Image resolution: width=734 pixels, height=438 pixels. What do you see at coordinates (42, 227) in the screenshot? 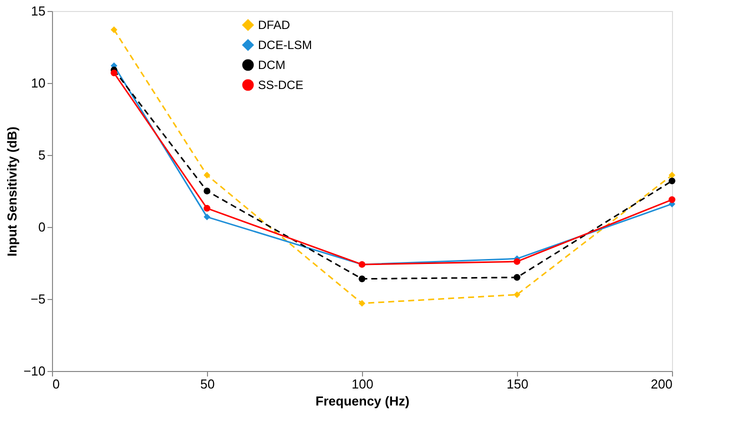
I see `y-tick-label: 0` at bounding box center [42, 227].